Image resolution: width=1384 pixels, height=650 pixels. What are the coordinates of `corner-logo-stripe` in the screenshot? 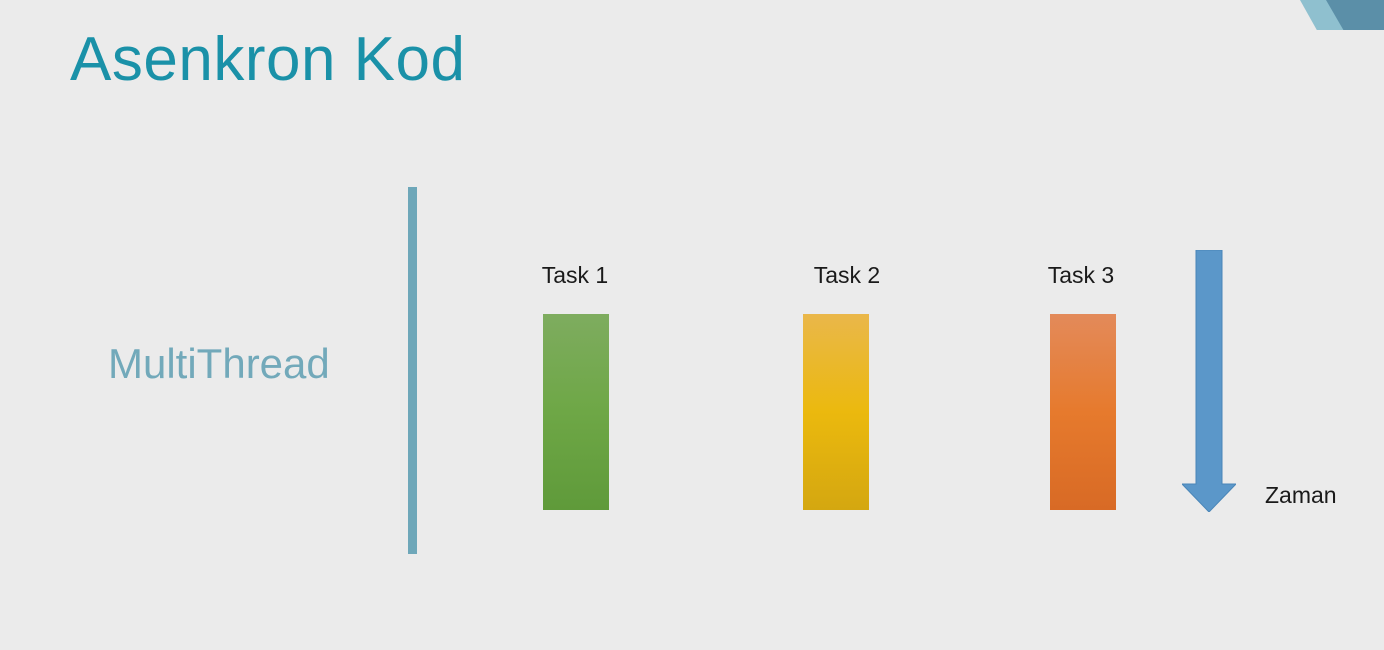 It's located at (1355, 15).